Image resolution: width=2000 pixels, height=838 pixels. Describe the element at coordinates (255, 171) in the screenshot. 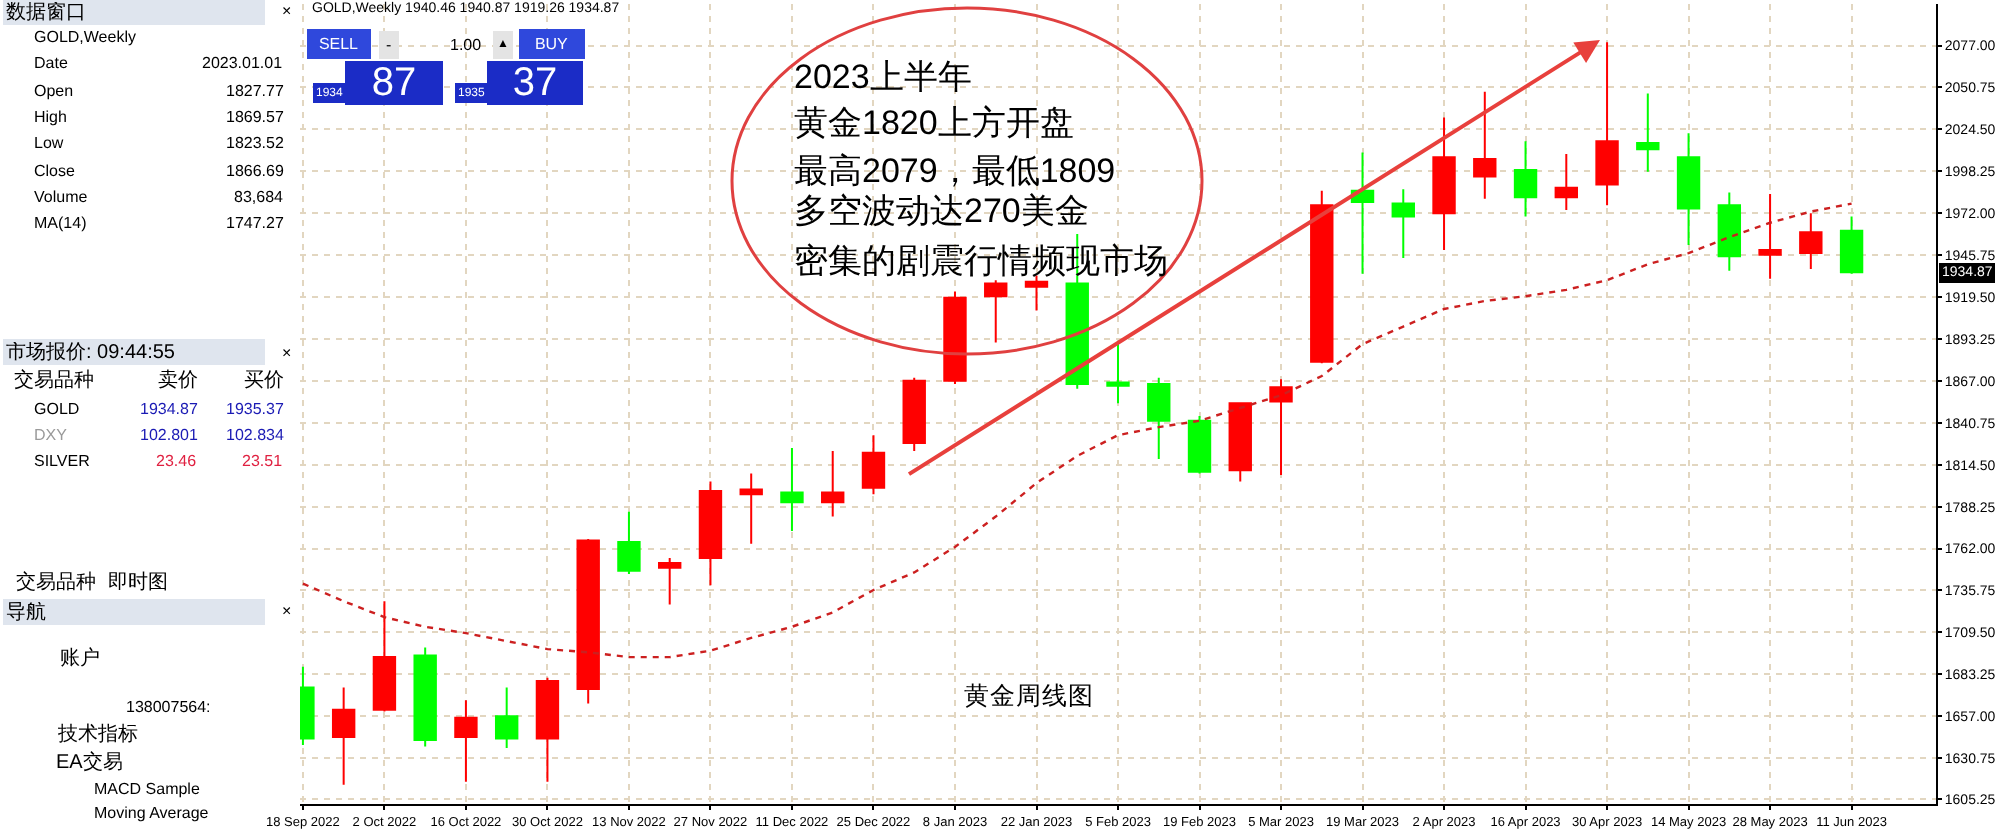

I see `text: 1866.69` at that location.